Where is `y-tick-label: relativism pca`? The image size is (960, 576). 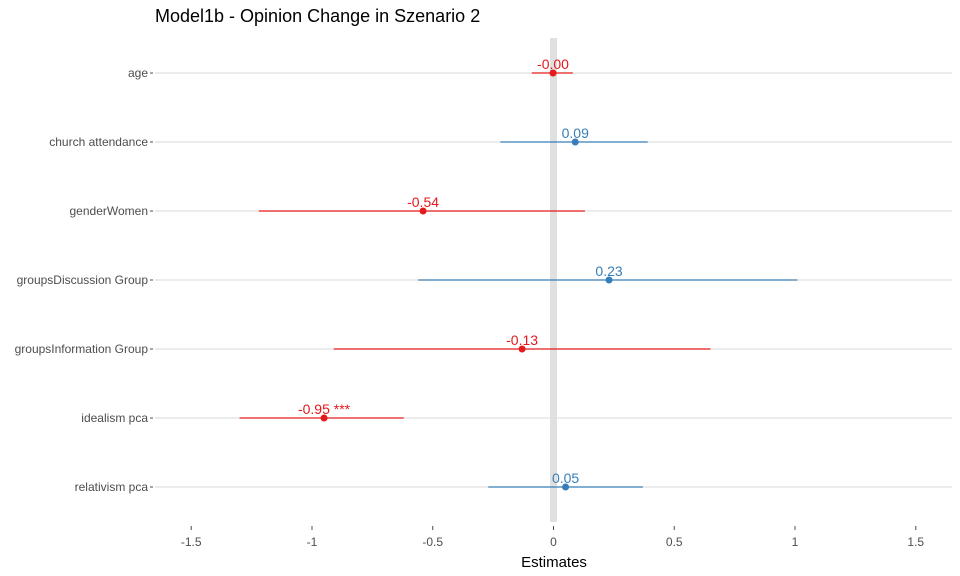
y-tick-label: relativism pca is located at coordinates (112, 487).